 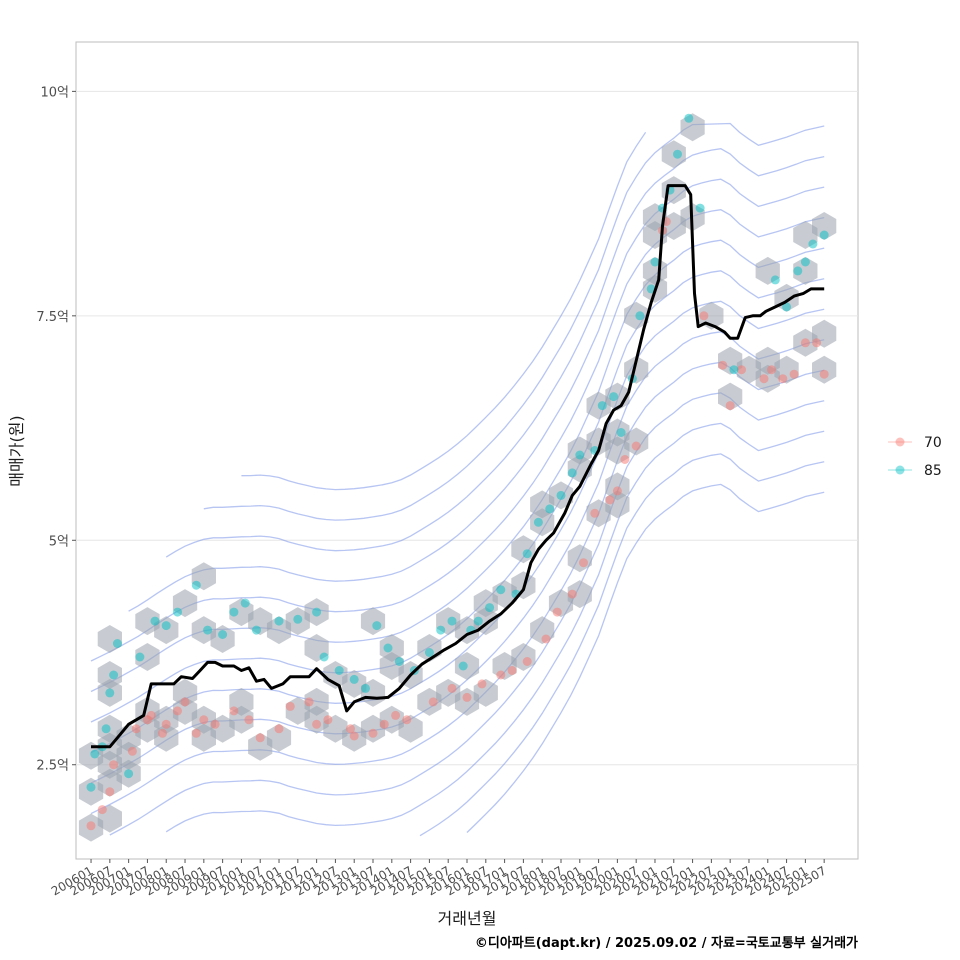 I want to click on legend-entry-70: 70, so click(x=915, y=443).